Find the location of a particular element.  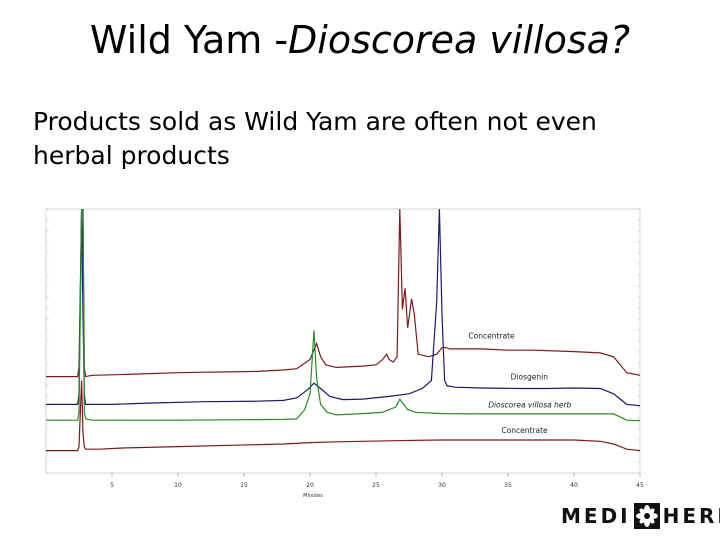

title-main: Wild Yam - is located at coordinates (189, 40).